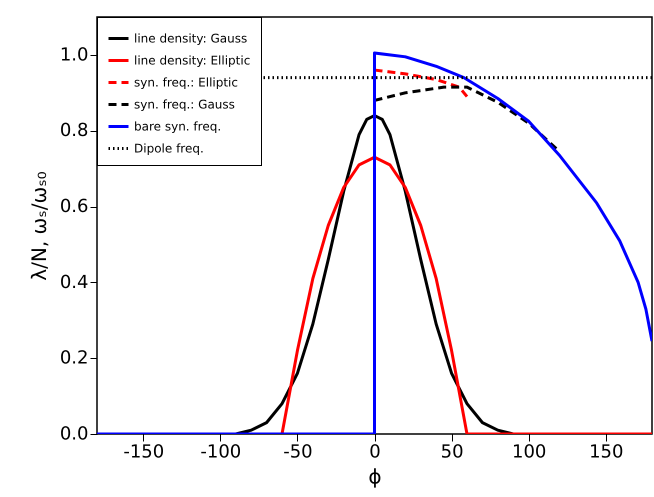  Describe the element at coordinates (221, 452) in the screenshot. I see `x-tick-label: -100` at that location.